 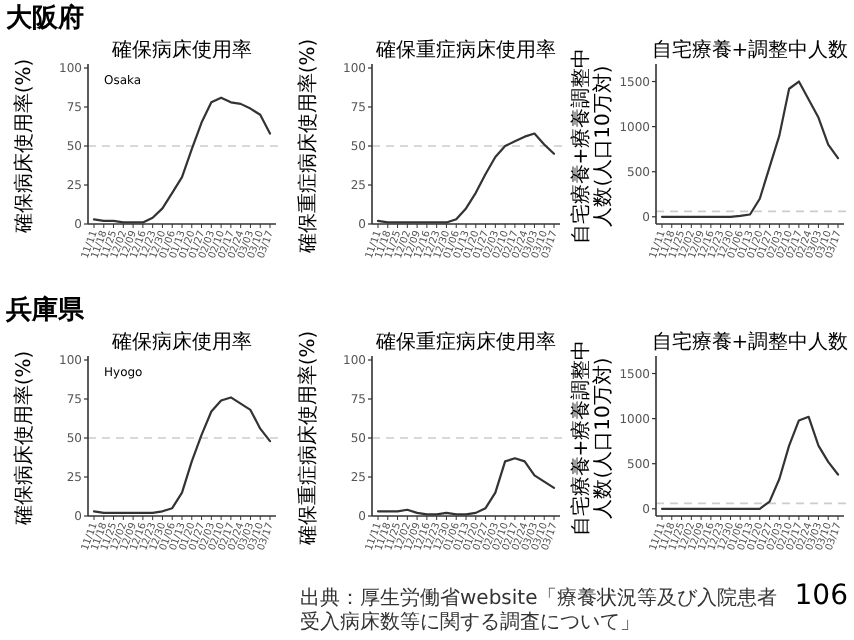 I want to click on text: 大阪府, so click(x=45, y=18).